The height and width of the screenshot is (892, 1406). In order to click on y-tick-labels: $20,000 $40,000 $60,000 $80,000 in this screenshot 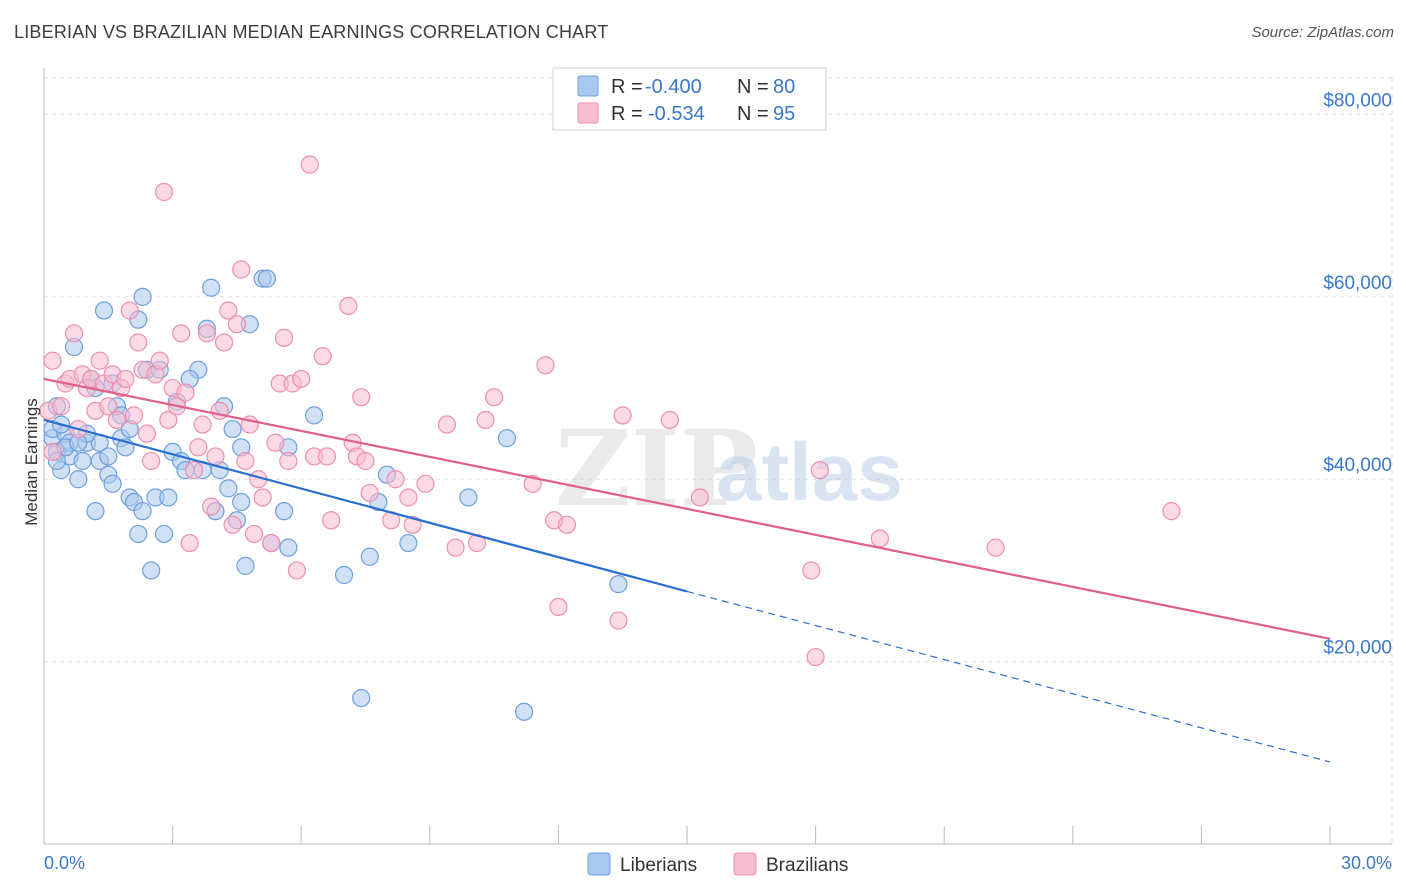, I will do `click(1357, 374)`.